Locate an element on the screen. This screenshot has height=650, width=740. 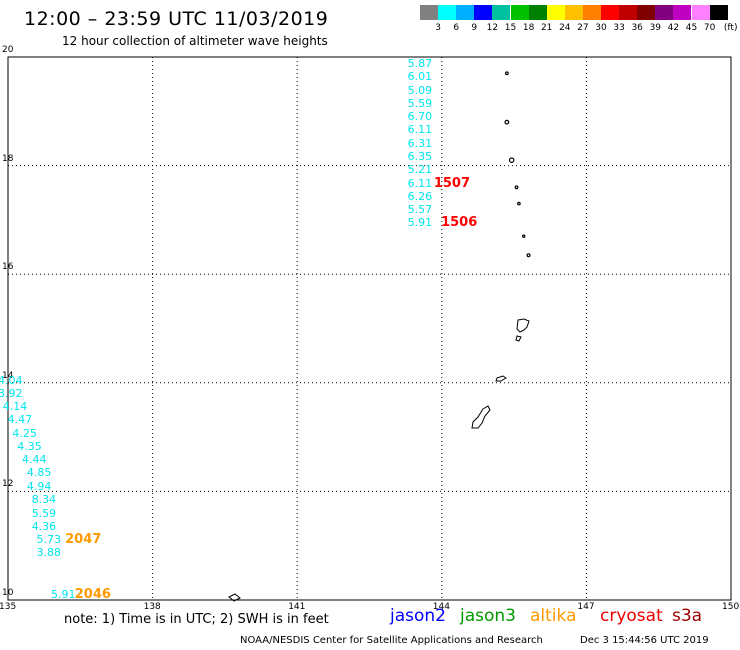
legend-label: 12 is located at coordinates (492, 28).